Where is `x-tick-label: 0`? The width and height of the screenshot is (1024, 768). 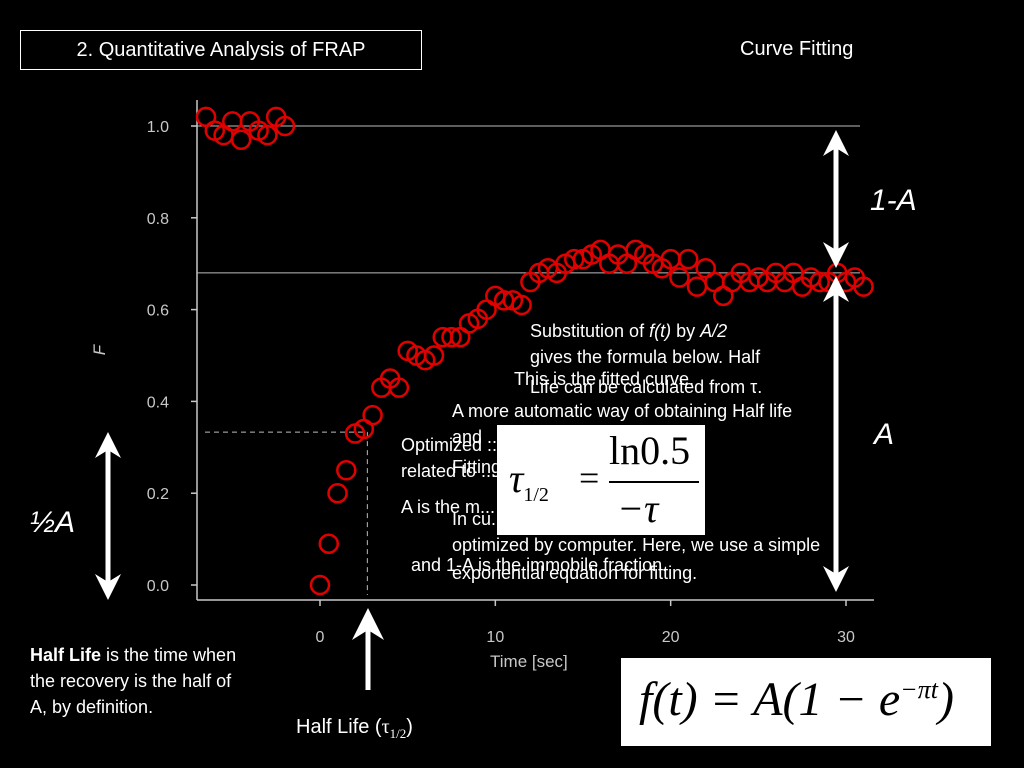
x-tick-label: 0 is located at coordinates (320, 637).